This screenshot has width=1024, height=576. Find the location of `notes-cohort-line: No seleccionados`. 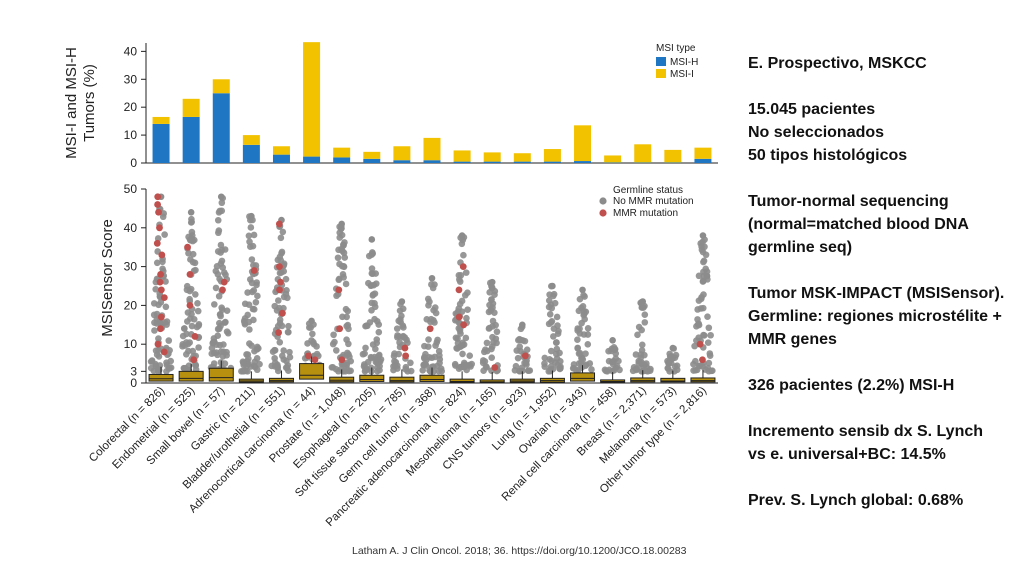

notes-cohort-line: No seleccionados is located at coordinates (816, 132).